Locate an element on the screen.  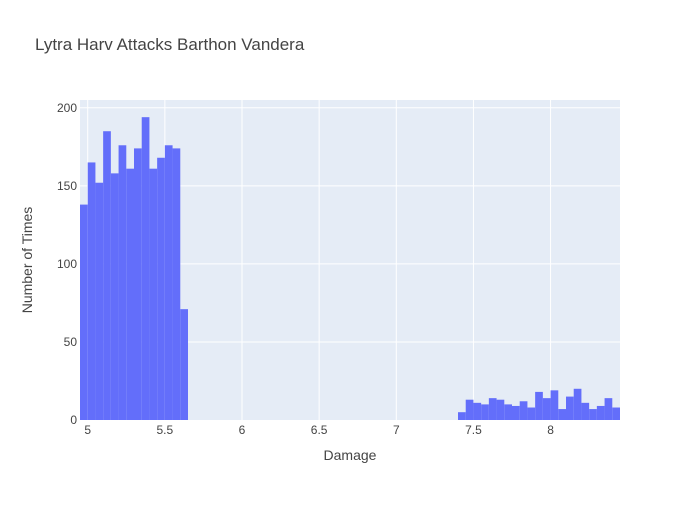
x-tick-label: 7.5 is located at coordinates (473, 430).